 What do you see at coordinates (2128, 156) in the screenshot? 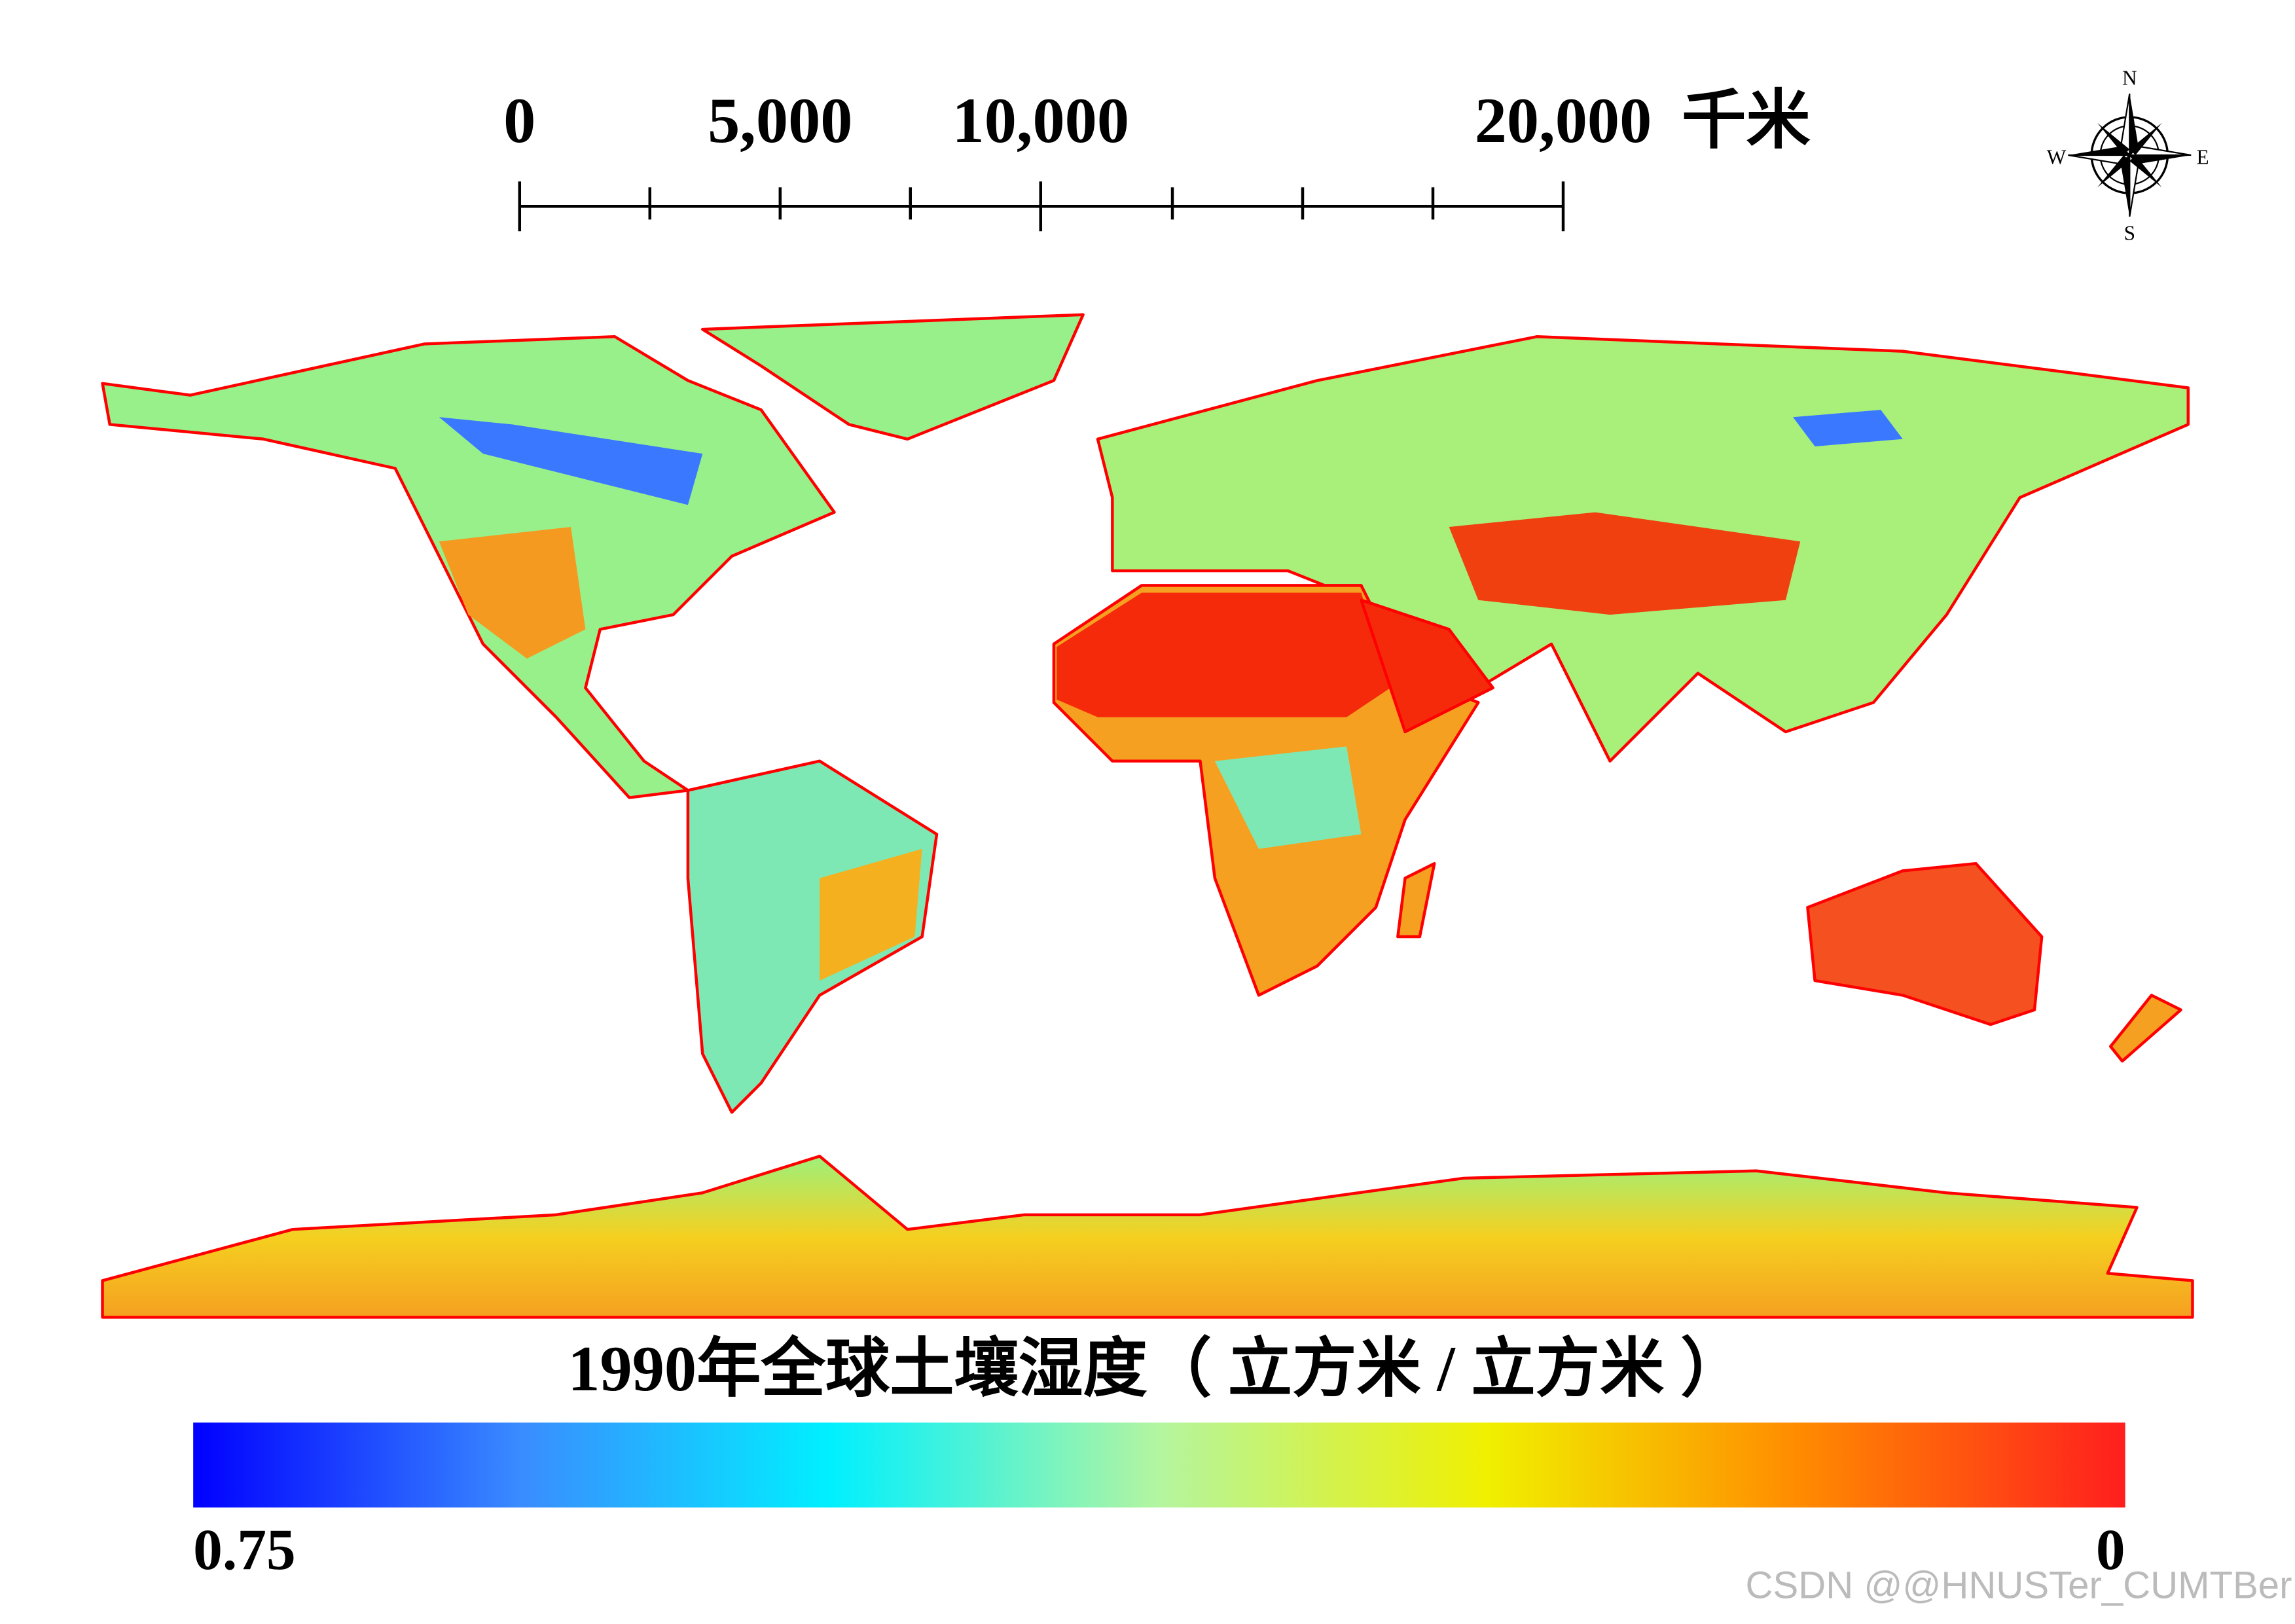
I see `compass: N E S W` at bounding box center [2128, 156].